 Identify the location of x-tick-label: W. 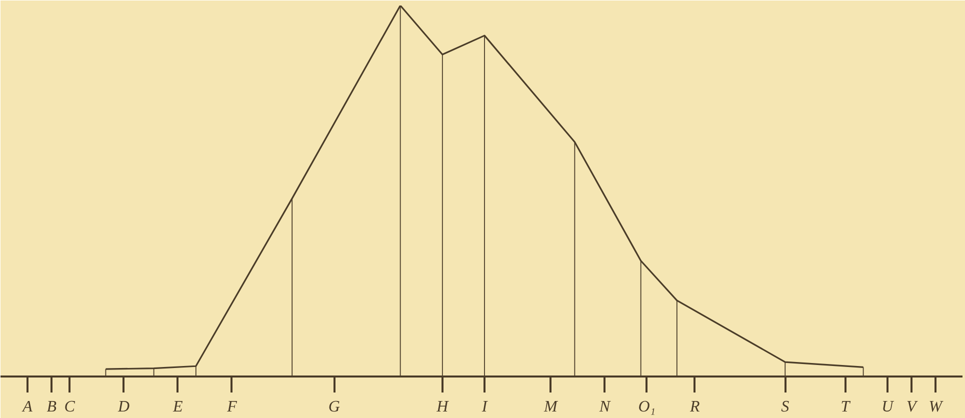
(936, 407).